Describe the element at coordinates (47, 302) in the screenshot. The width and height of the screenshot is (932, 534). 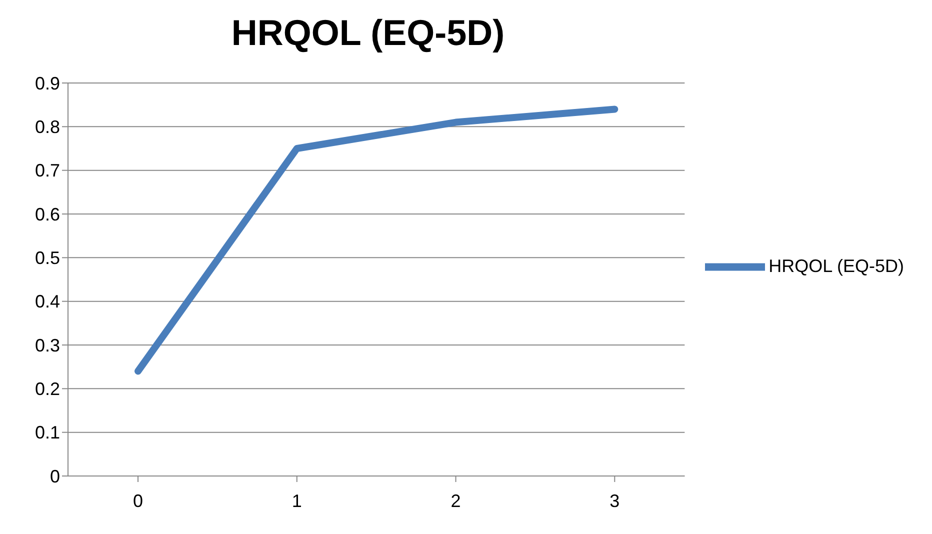
I see `y-tick-label: 0.4` at that location.